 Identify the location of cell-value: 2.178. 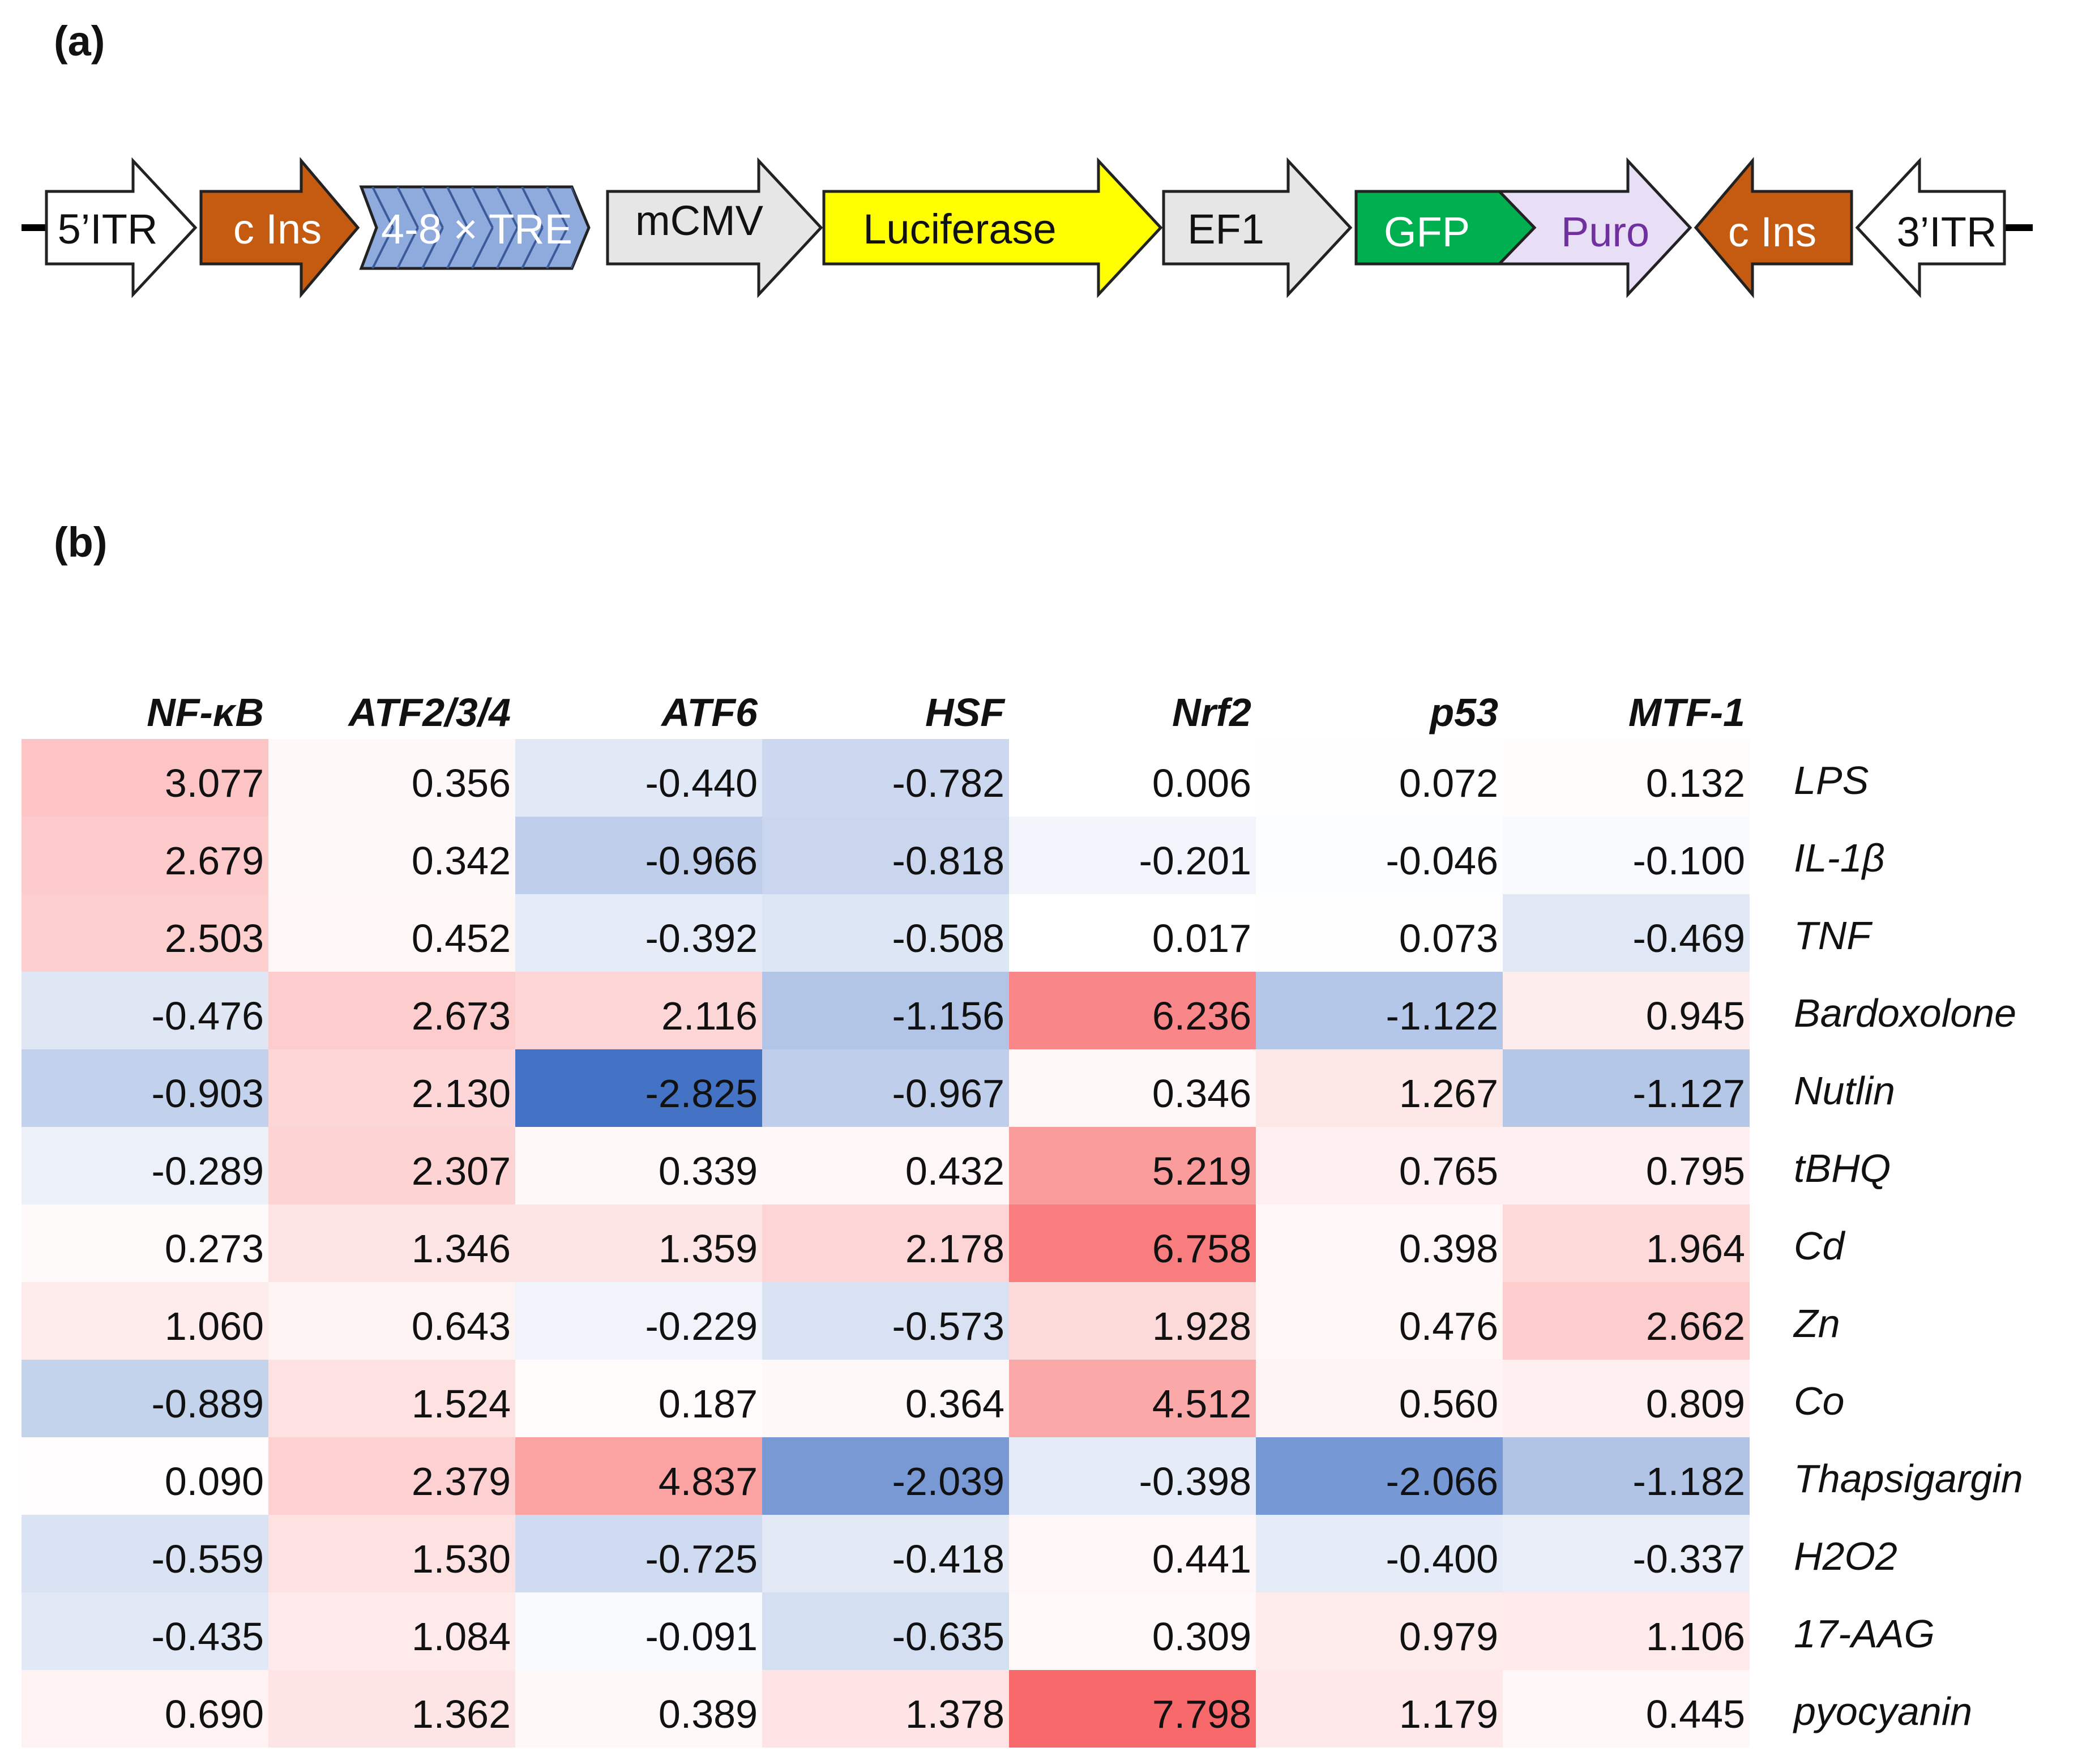
(955, 1249).